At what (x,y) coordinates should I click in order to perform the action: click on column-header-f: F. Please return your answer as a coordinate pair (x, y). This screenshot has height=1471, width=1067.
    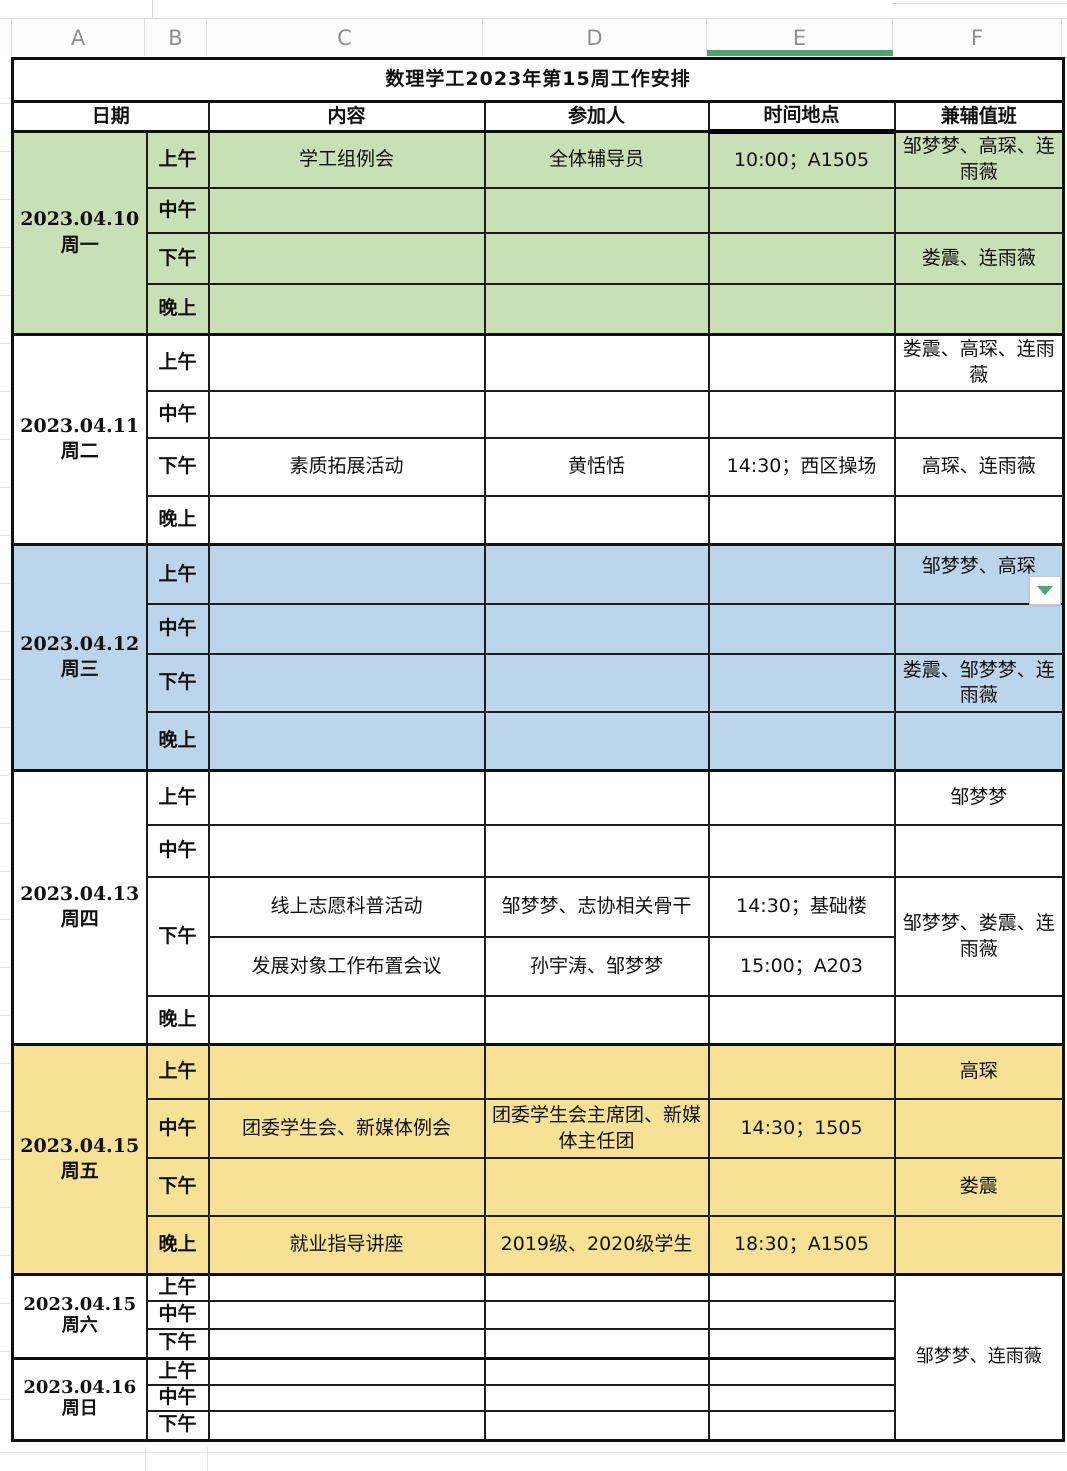
    Looking at the image, I should click on (977, 37).